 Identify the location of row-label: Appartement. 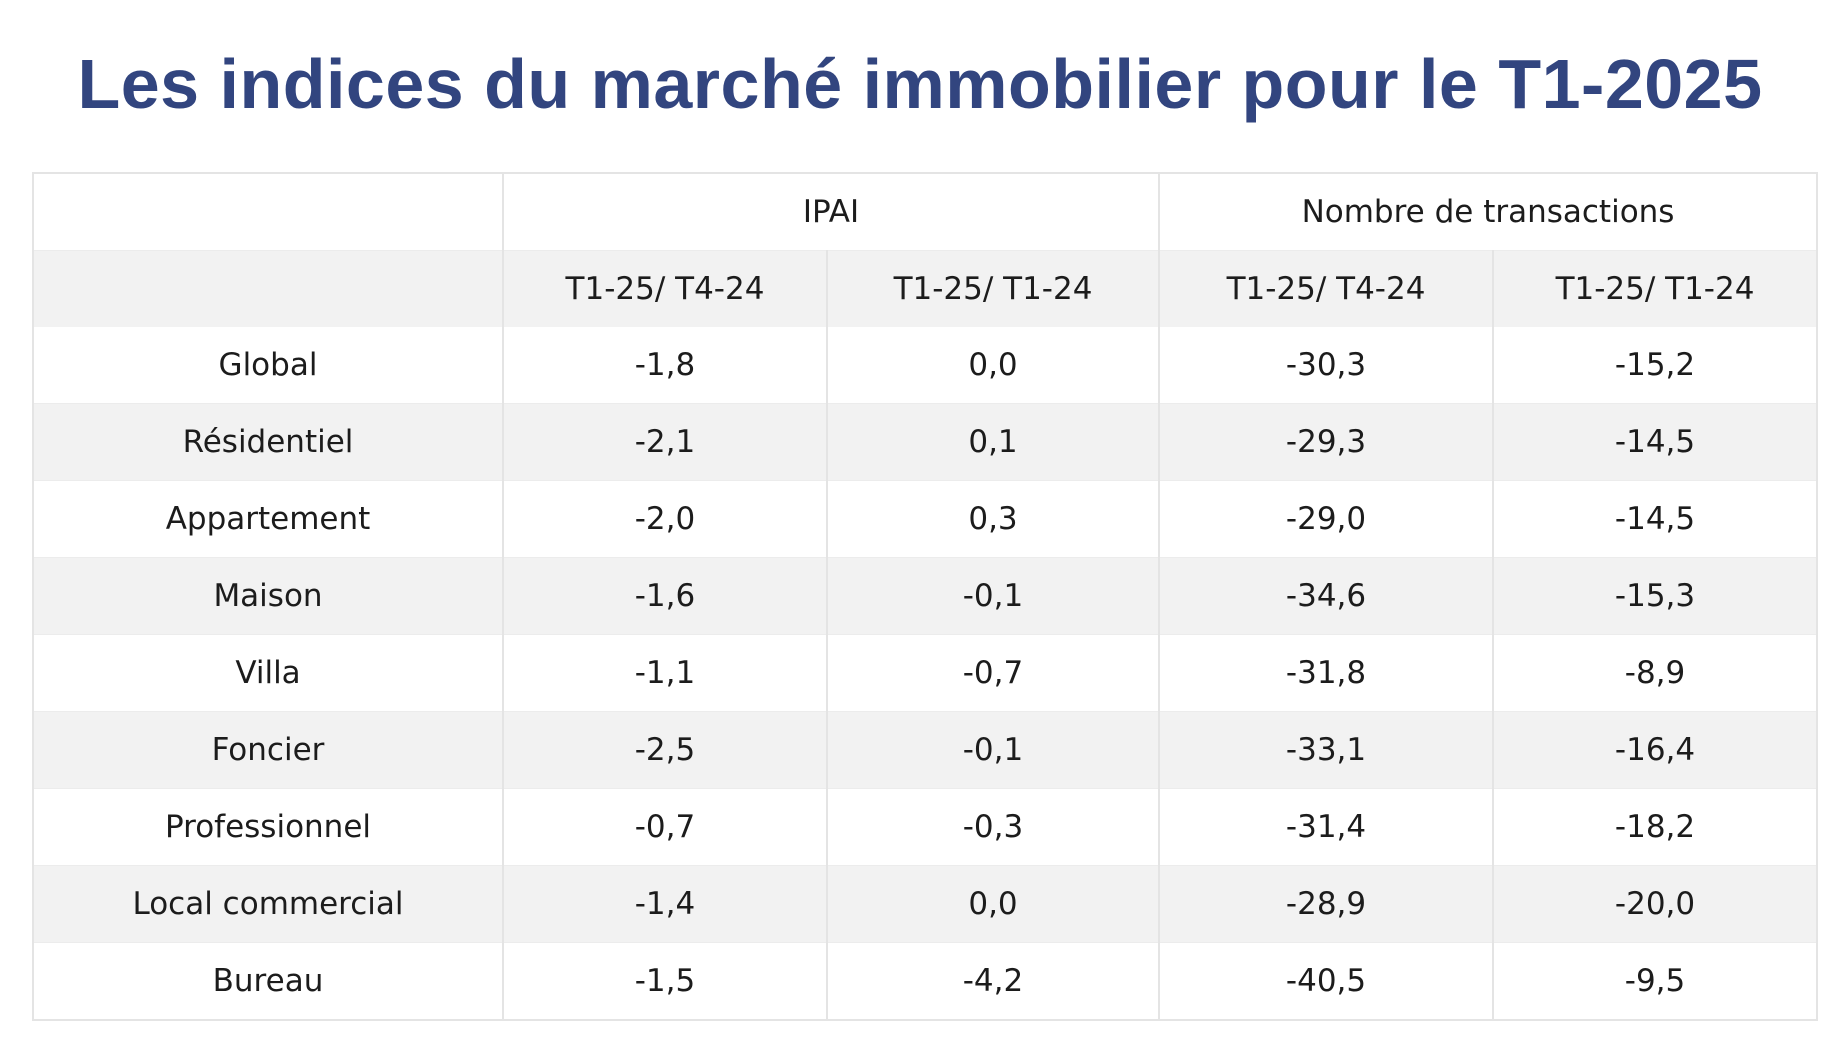
(268, 519).